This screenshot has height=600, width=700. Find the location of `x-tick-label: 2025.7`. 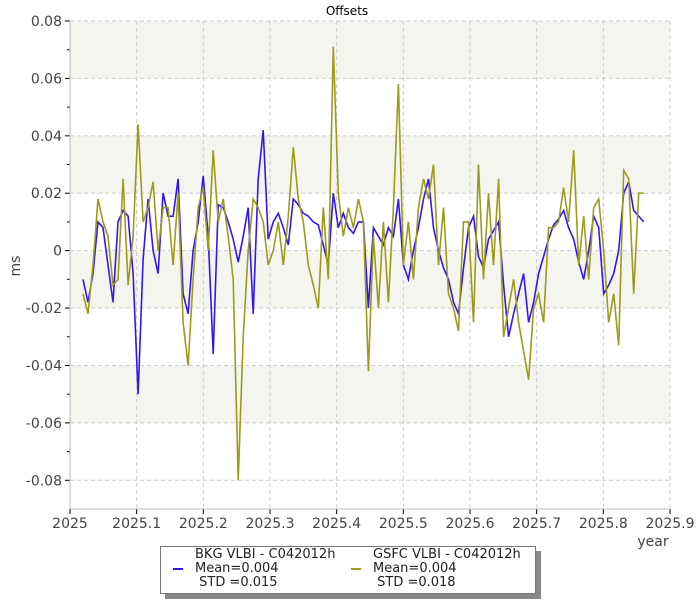

x-tick-label: 2025.7 is located at coordinates (536, 524).